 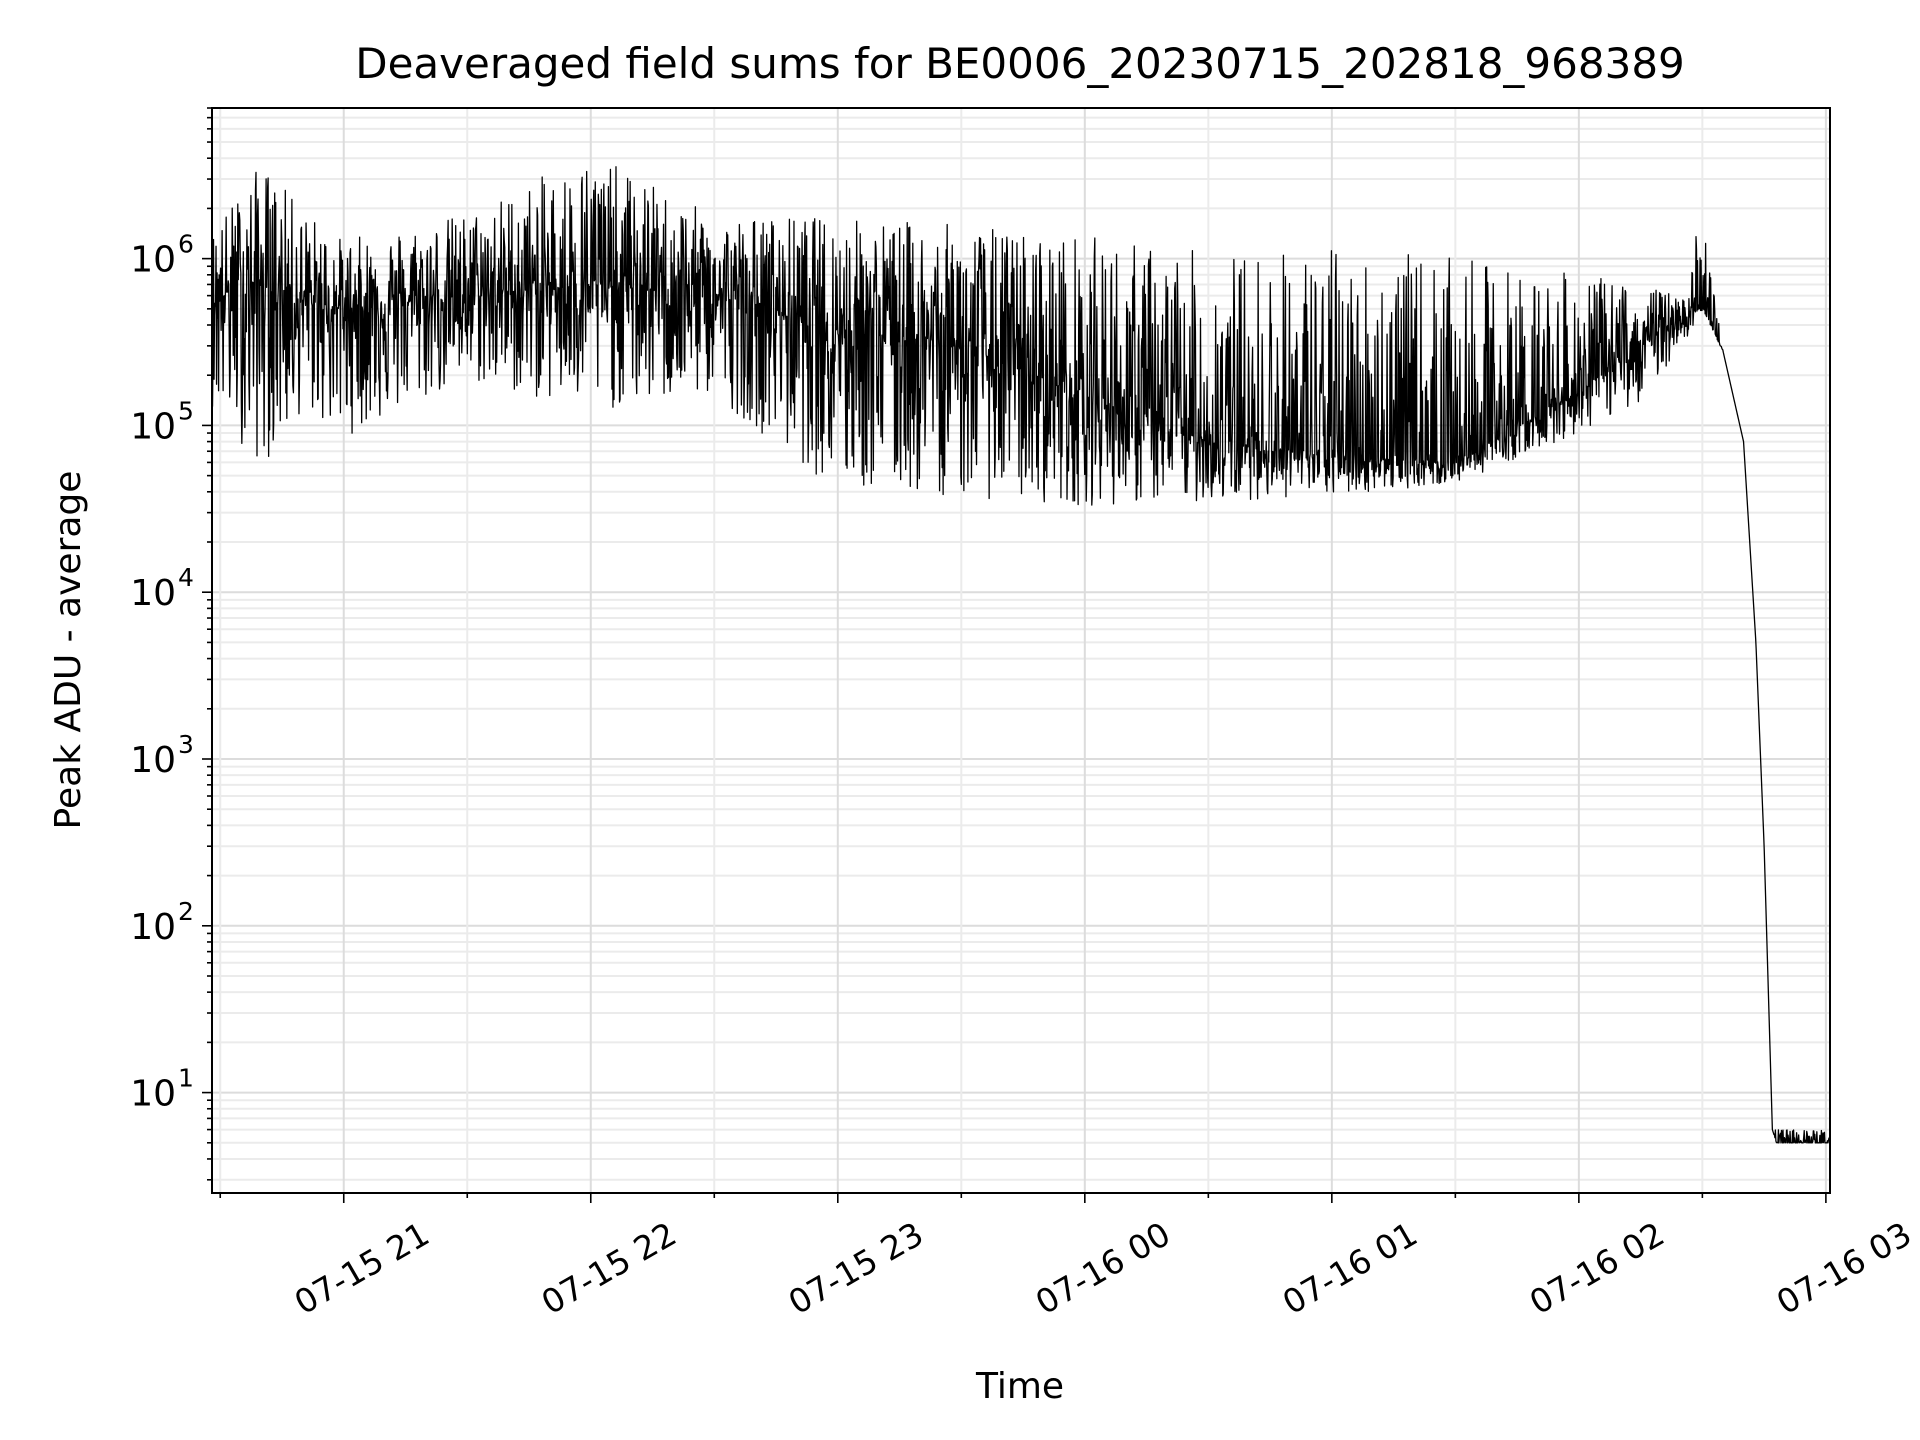 I want to click on y-tick-exponent: 4, so click(x=186, y=577).